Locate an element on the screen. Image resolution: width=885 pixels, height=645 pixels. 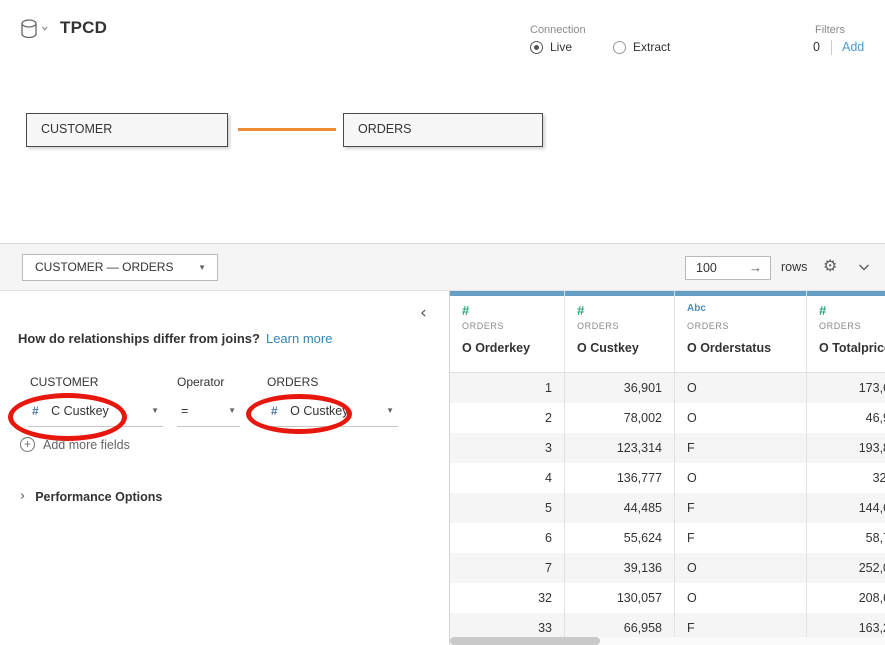
gear-icon: ⚙ is located at coordinates (830, 266).